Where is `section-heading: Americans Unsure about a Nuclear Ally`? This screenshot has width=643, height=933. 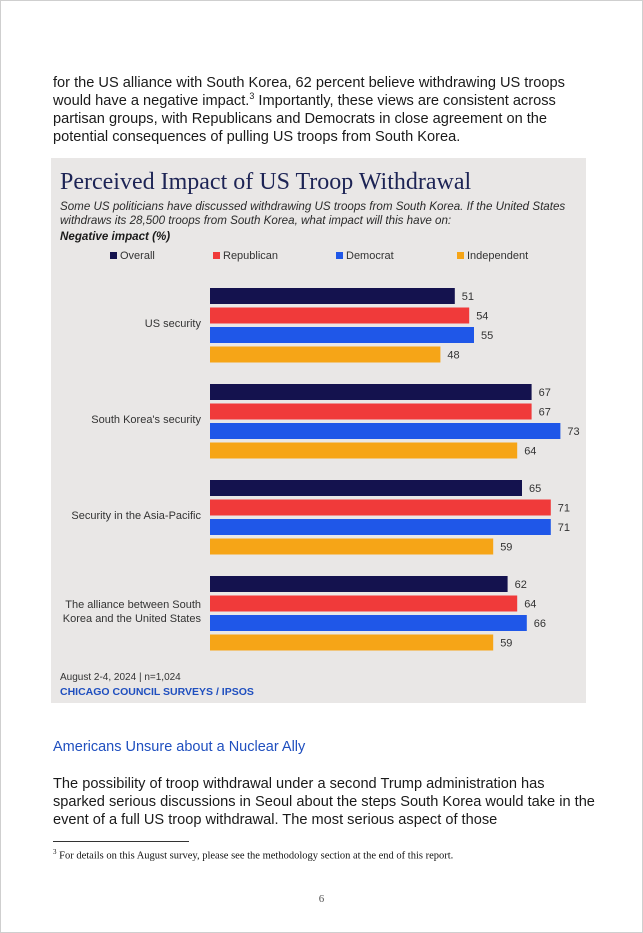
section-heading: Americans Unsure about a Nuclear Ally is located at coordinates (179, 747).